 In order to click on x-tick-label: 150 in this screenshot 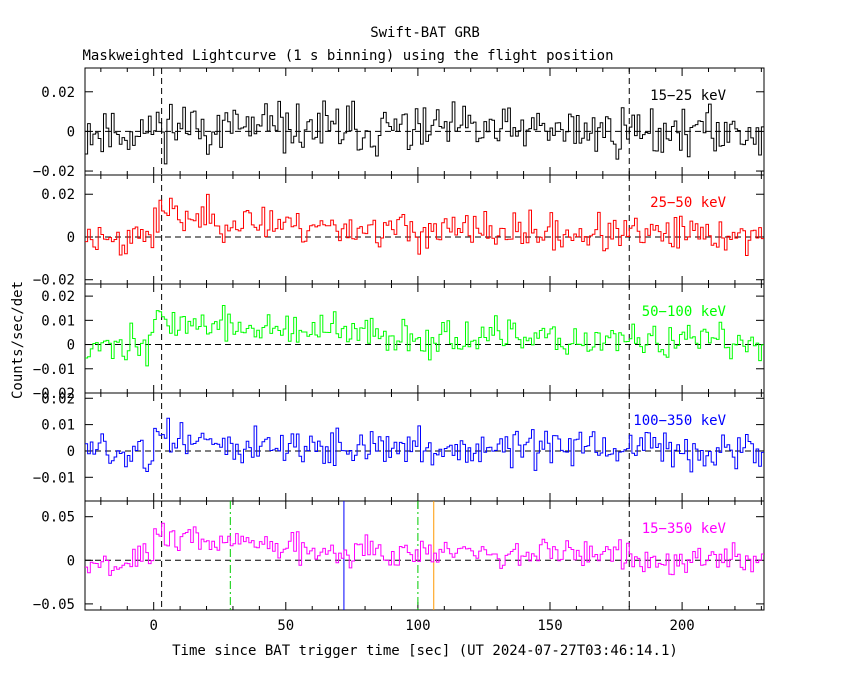, I will do `click(549, 626)`.